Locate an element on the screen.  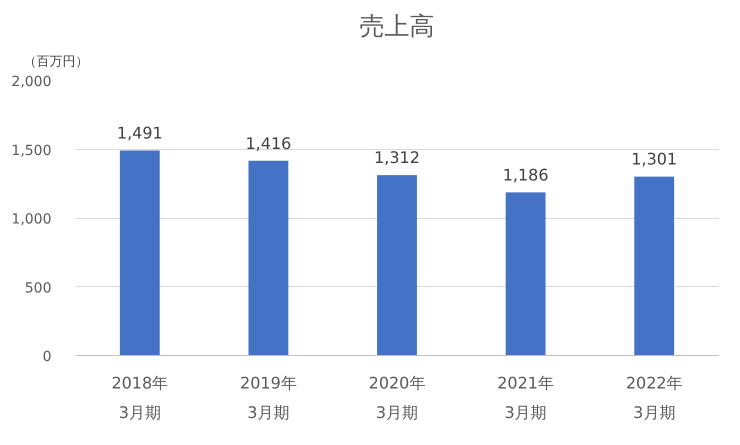
y-tick-label: 500 is located at coordinates (38, 288).